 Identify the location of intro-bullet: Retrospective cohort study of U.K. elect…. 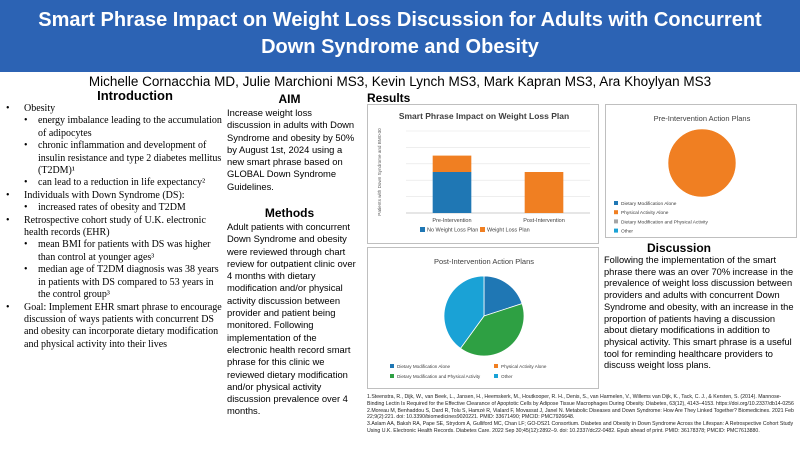
(113, 227).